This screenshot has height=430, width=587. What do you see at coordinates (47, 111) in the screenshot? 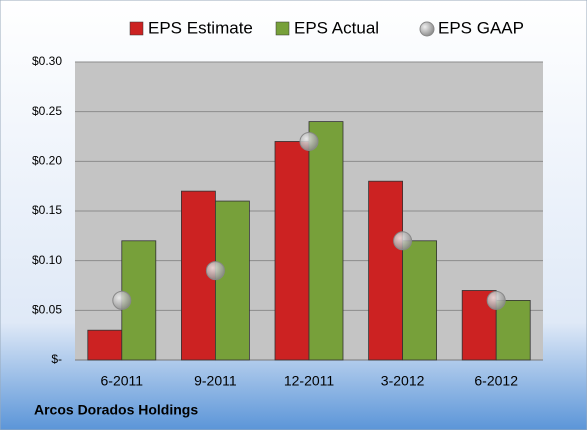
I see `y-tick-label: $0.25` at bounding box center [47, 111].